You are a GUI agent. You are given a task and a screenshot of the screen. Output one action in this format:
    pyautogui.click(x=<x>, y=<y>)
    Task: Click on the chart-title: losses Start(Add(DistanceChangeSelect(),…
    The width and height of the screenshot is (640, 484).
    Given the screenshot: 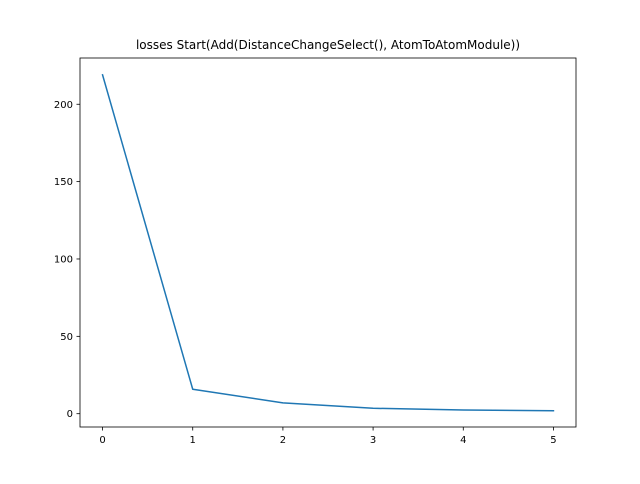 What is the action you would take?
    pyautogui.click(x=328, y=45)
    